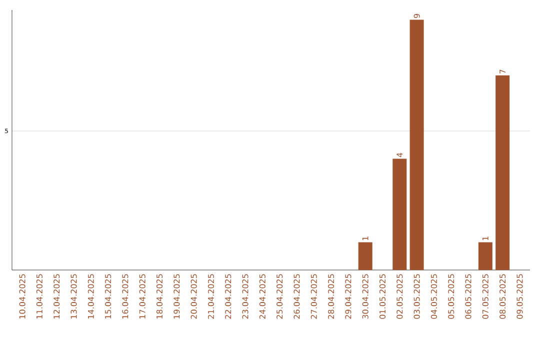 This screenshot has height=340, width=540. I want to click on x-tick-label: 25.04.2025, so click(279, 296).